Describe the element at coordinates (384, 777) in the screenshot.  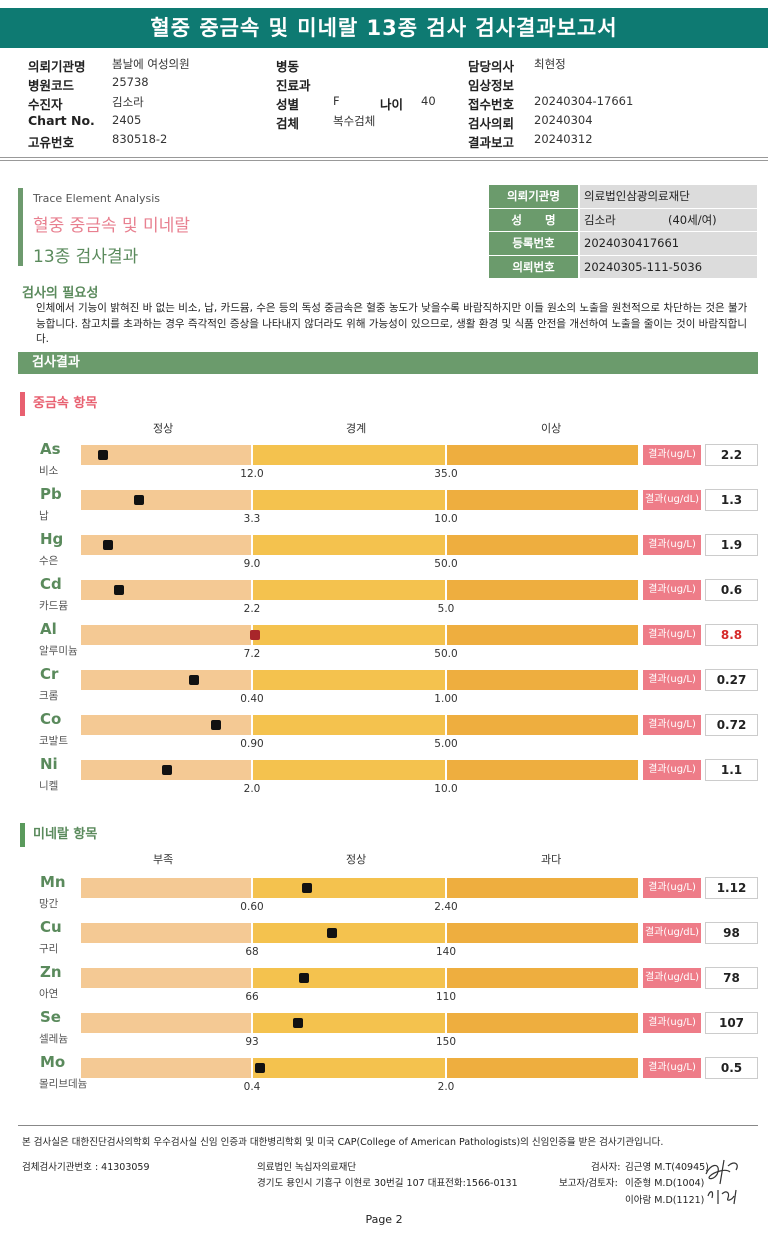
I see `element-row-ni: Ni 니켈 2.0 10.0 결과(ug/L) 1.1` at that location.